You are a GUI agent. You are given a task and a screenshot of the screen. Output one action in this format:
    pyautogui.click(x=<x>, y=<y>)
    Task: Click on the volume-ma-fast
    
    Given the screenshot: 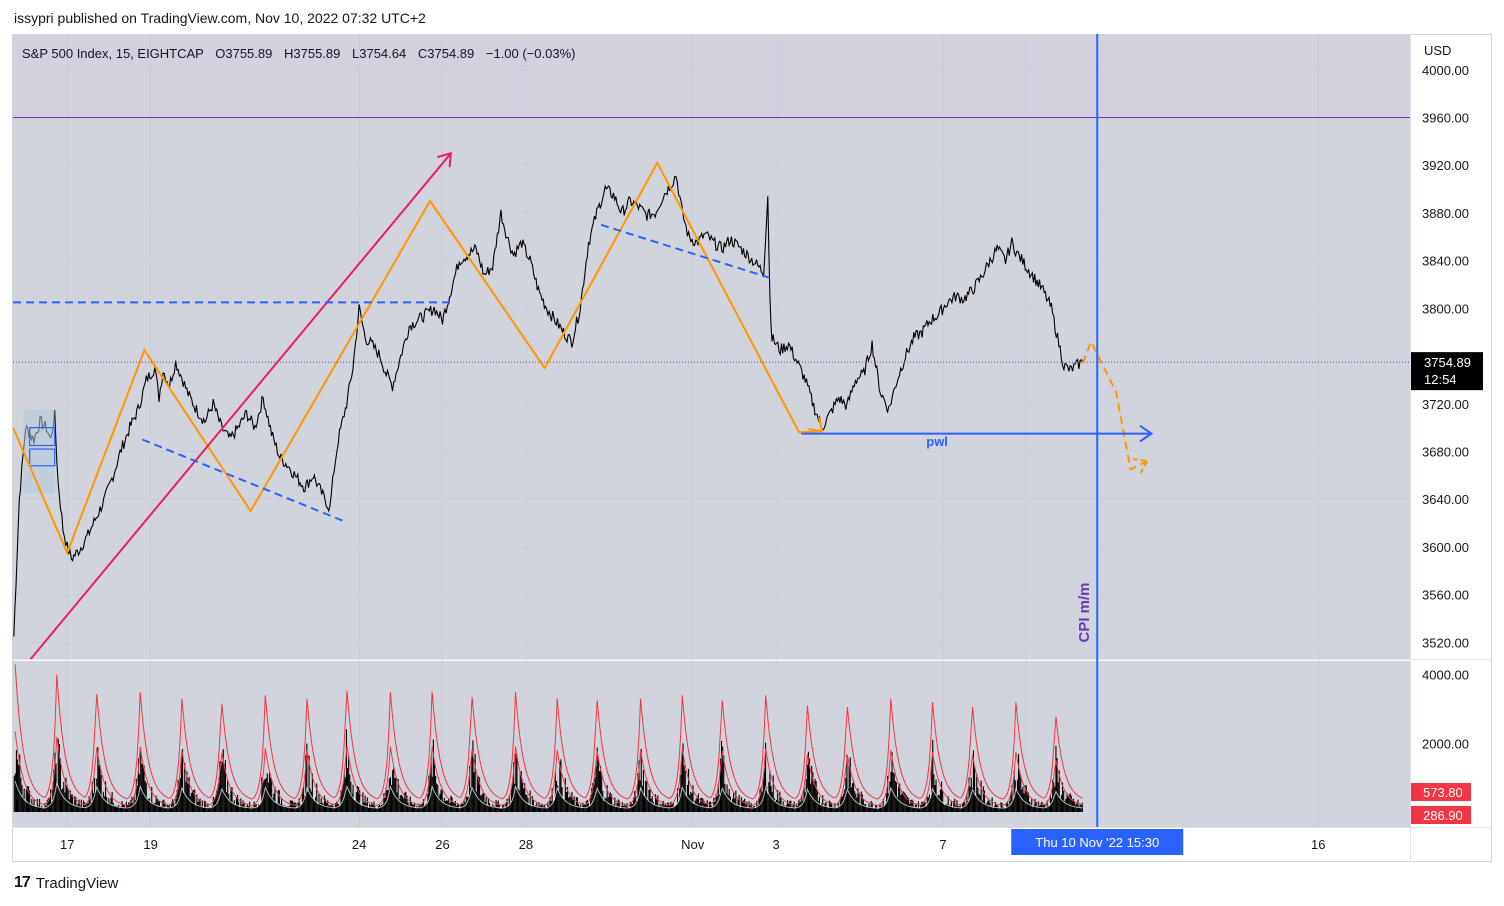 What is the action you would take?
    pyautogui.click(x=548, y=732)
    